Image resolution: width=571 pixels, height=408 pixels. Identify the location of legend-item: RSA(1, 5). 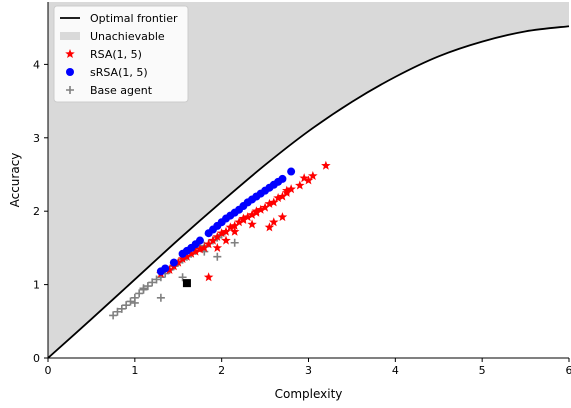
(103, 54).